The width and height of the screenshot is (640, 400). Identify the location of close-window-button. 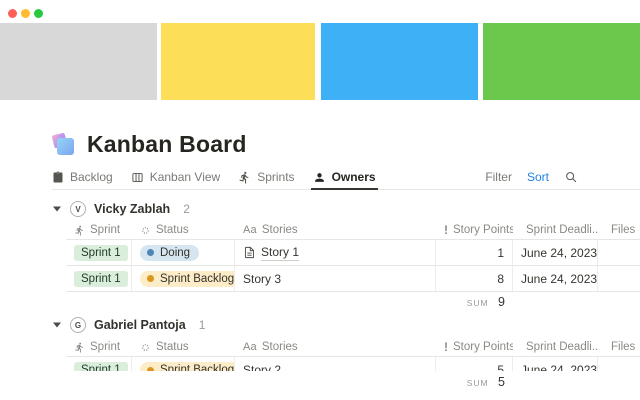
(12, 13).